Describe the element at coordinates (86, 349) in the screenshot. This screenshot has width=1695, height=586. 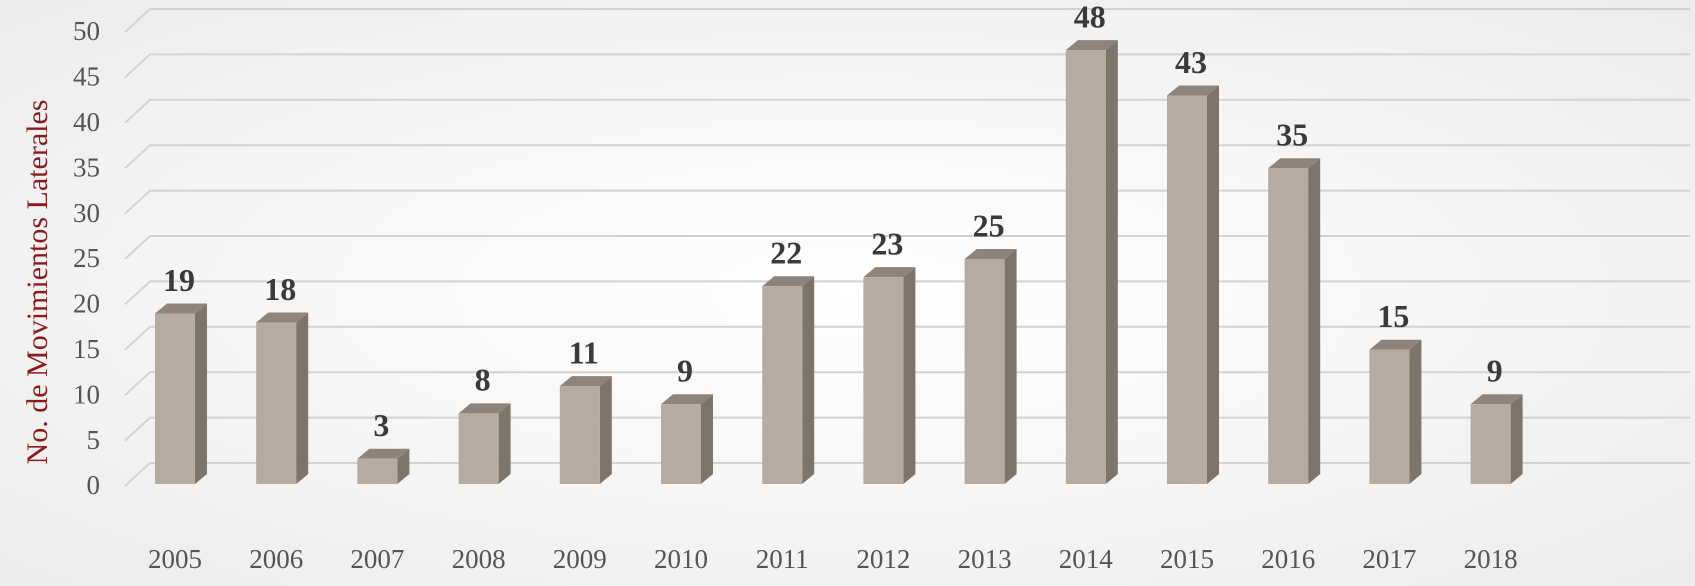
I see `y-tick-label: 15` at that location.